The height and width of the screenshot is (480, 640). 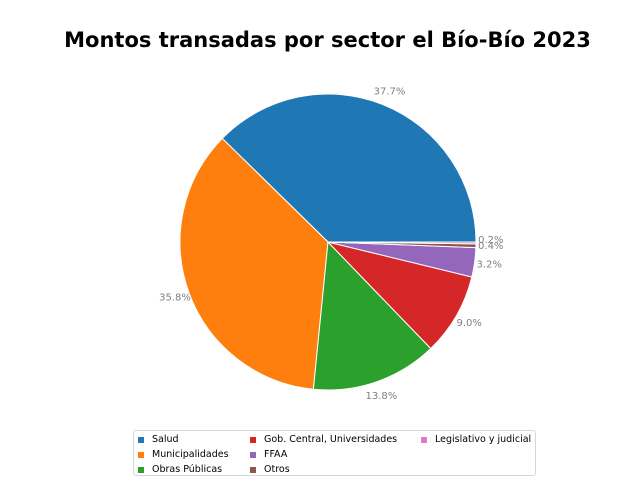 What do you see at coordinates (190, 454) in the screenshot?
I see `legend-label: Municipalidades` at bounding box center [190, 454].